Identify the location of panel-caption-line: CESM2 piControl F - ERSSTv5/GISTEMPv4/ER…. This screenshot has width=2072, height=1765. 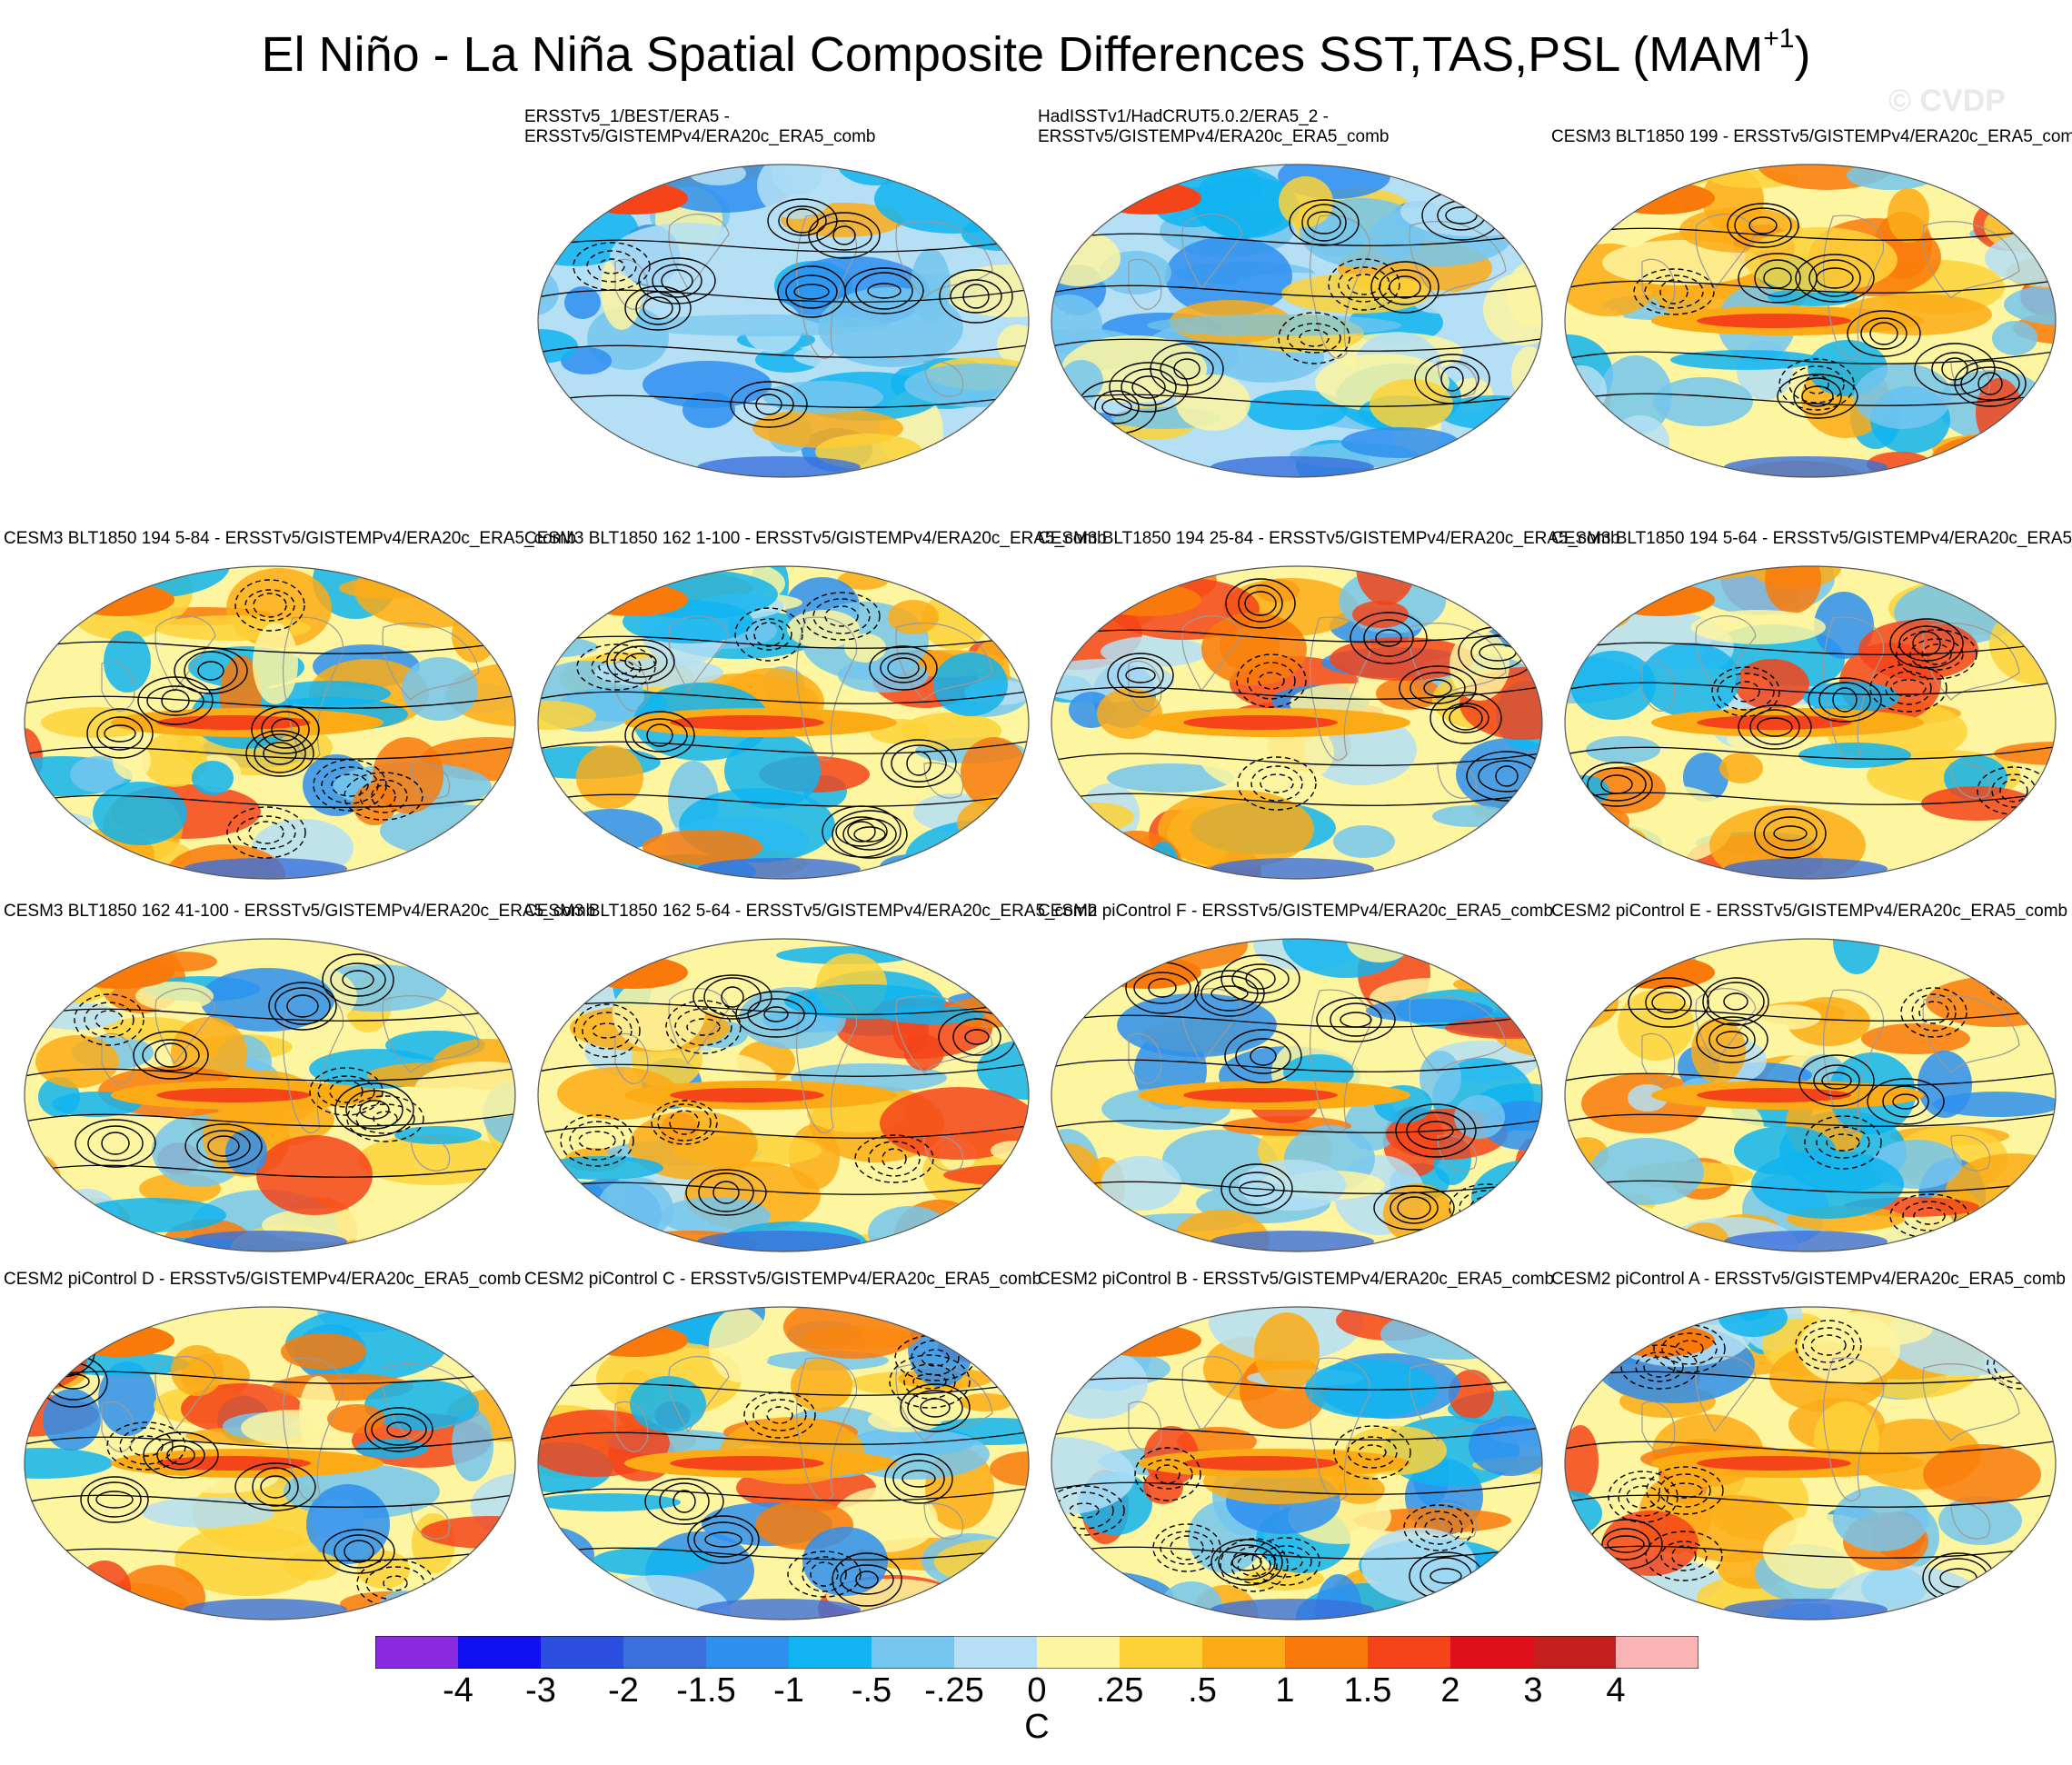
(1296, 911).